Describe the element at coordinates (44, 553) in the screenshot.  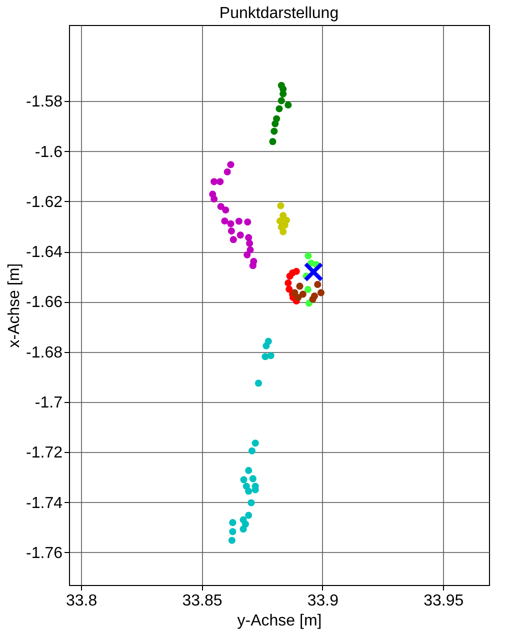
I see `y-tick-label: -1.76` at that location.